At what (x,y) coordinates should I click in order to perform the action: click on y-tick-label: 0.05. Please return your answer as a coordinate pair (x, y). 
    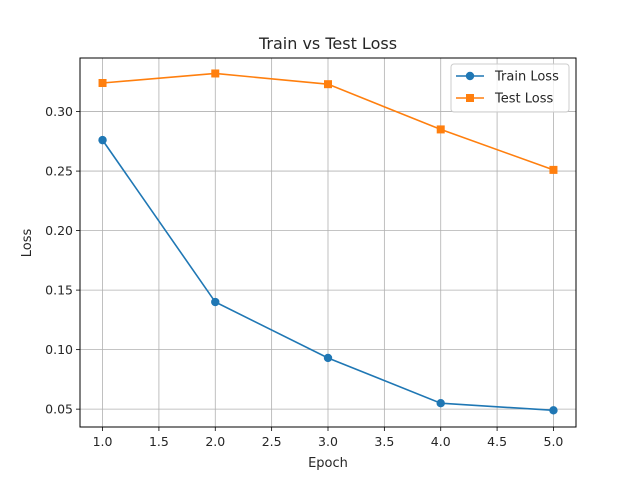
    Looking at the image, I should click on (59, 409).